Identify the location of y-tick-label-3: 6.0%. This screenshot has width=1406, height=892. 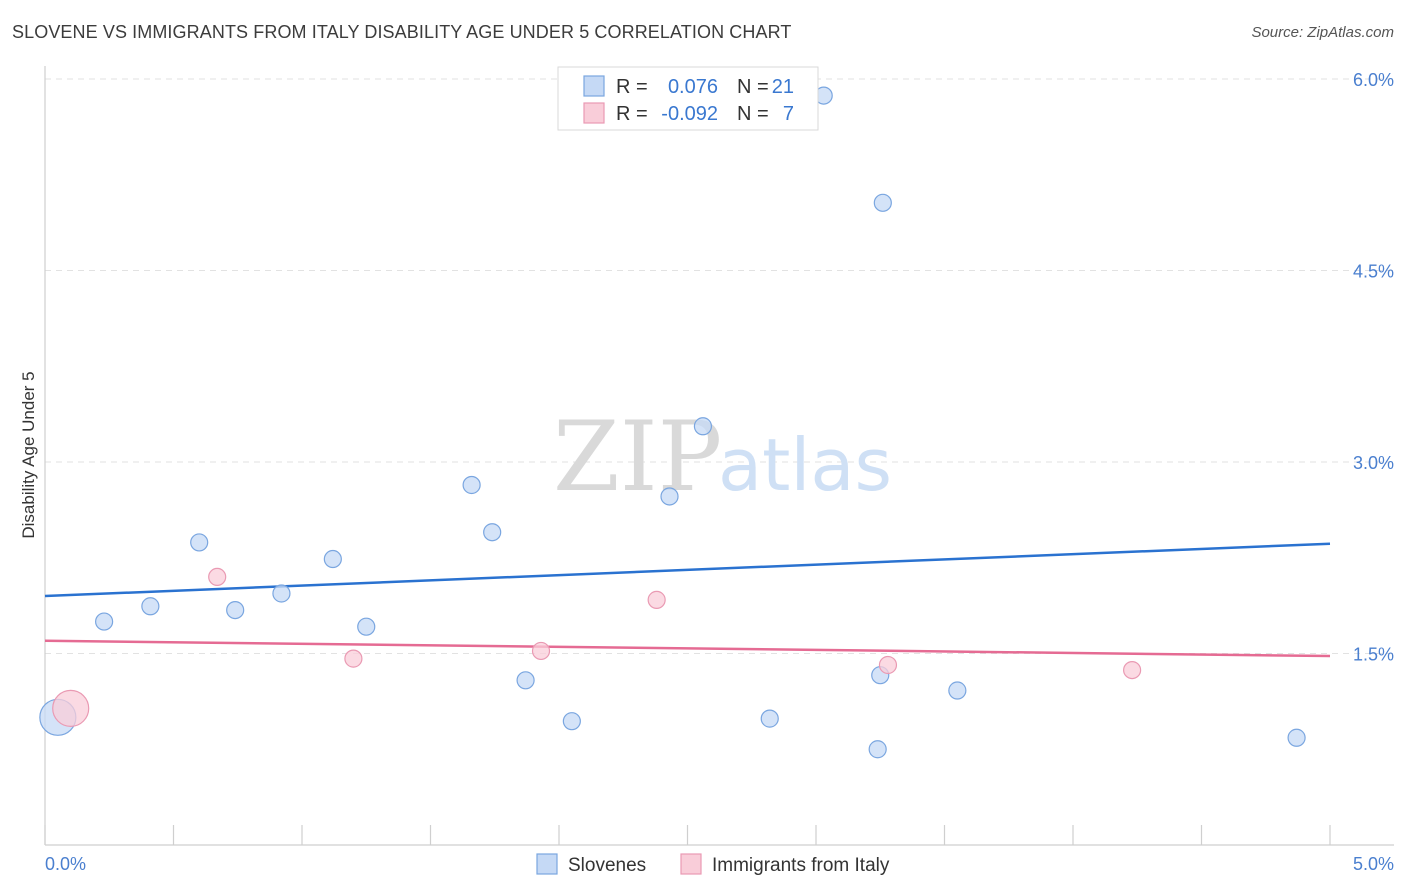
(1373, 80).